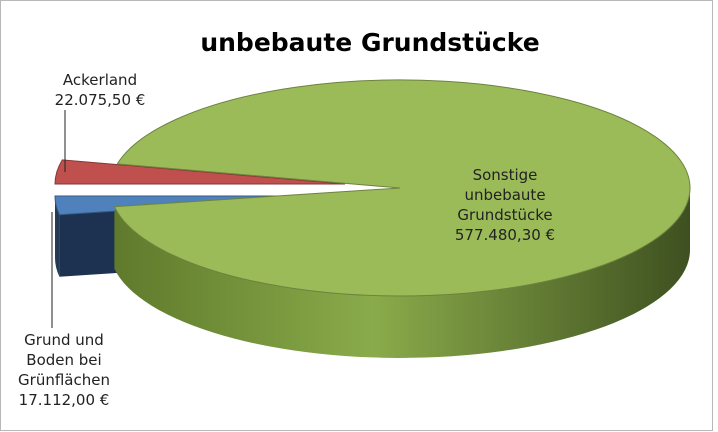 The width and height of the screenshot is (718, 432). I want to click on pie-slice, so click(200, 172).